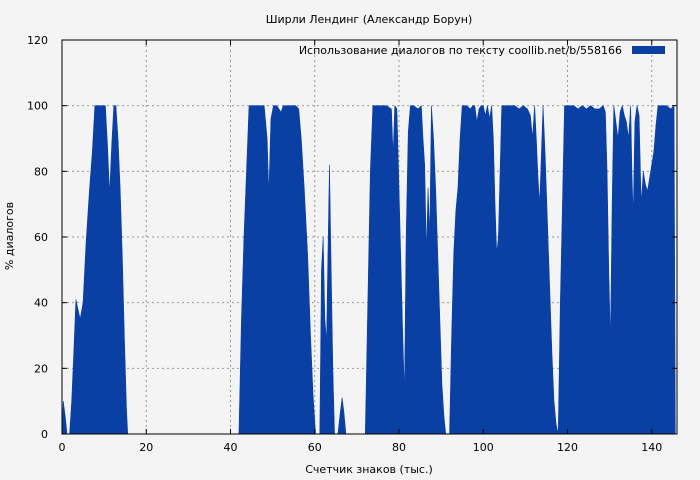 This screenshot has width=700, height=480. Describe the element at coordinates (37, 40) in the screenshot. I see `y-tick-label: 120` at that location.